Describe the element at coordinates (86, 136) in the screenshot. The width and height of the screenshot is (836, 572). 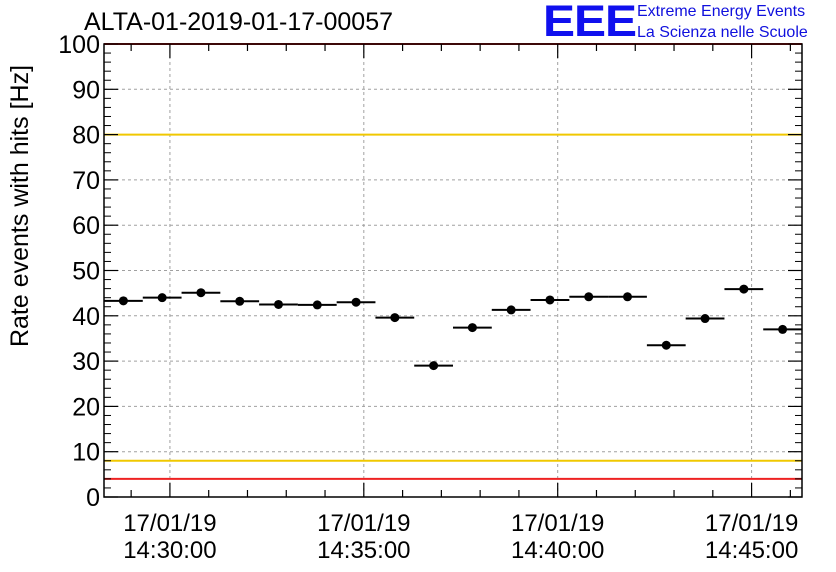
I see `y-tick-label: 80` at that location.